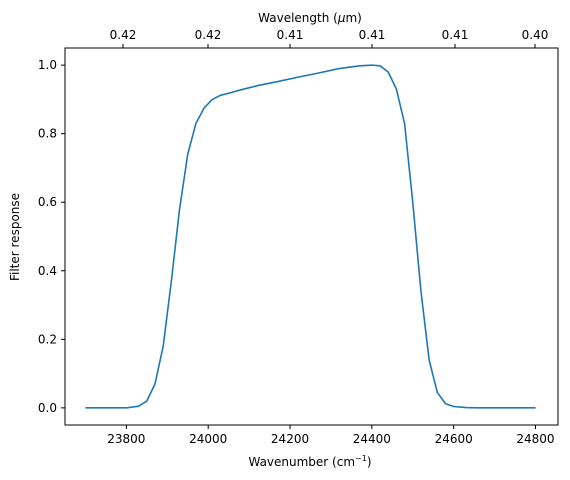  I want to click on y-tick-label: 0.8, so click(47, 134).